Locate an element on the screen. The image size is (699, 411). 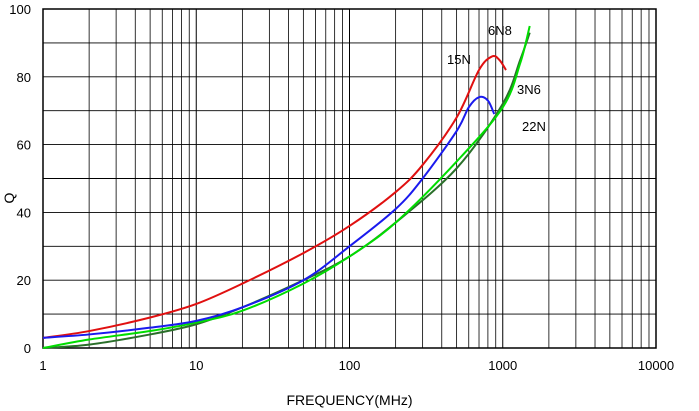
series-label-22n: 22N is located at coordinates (534, 126).